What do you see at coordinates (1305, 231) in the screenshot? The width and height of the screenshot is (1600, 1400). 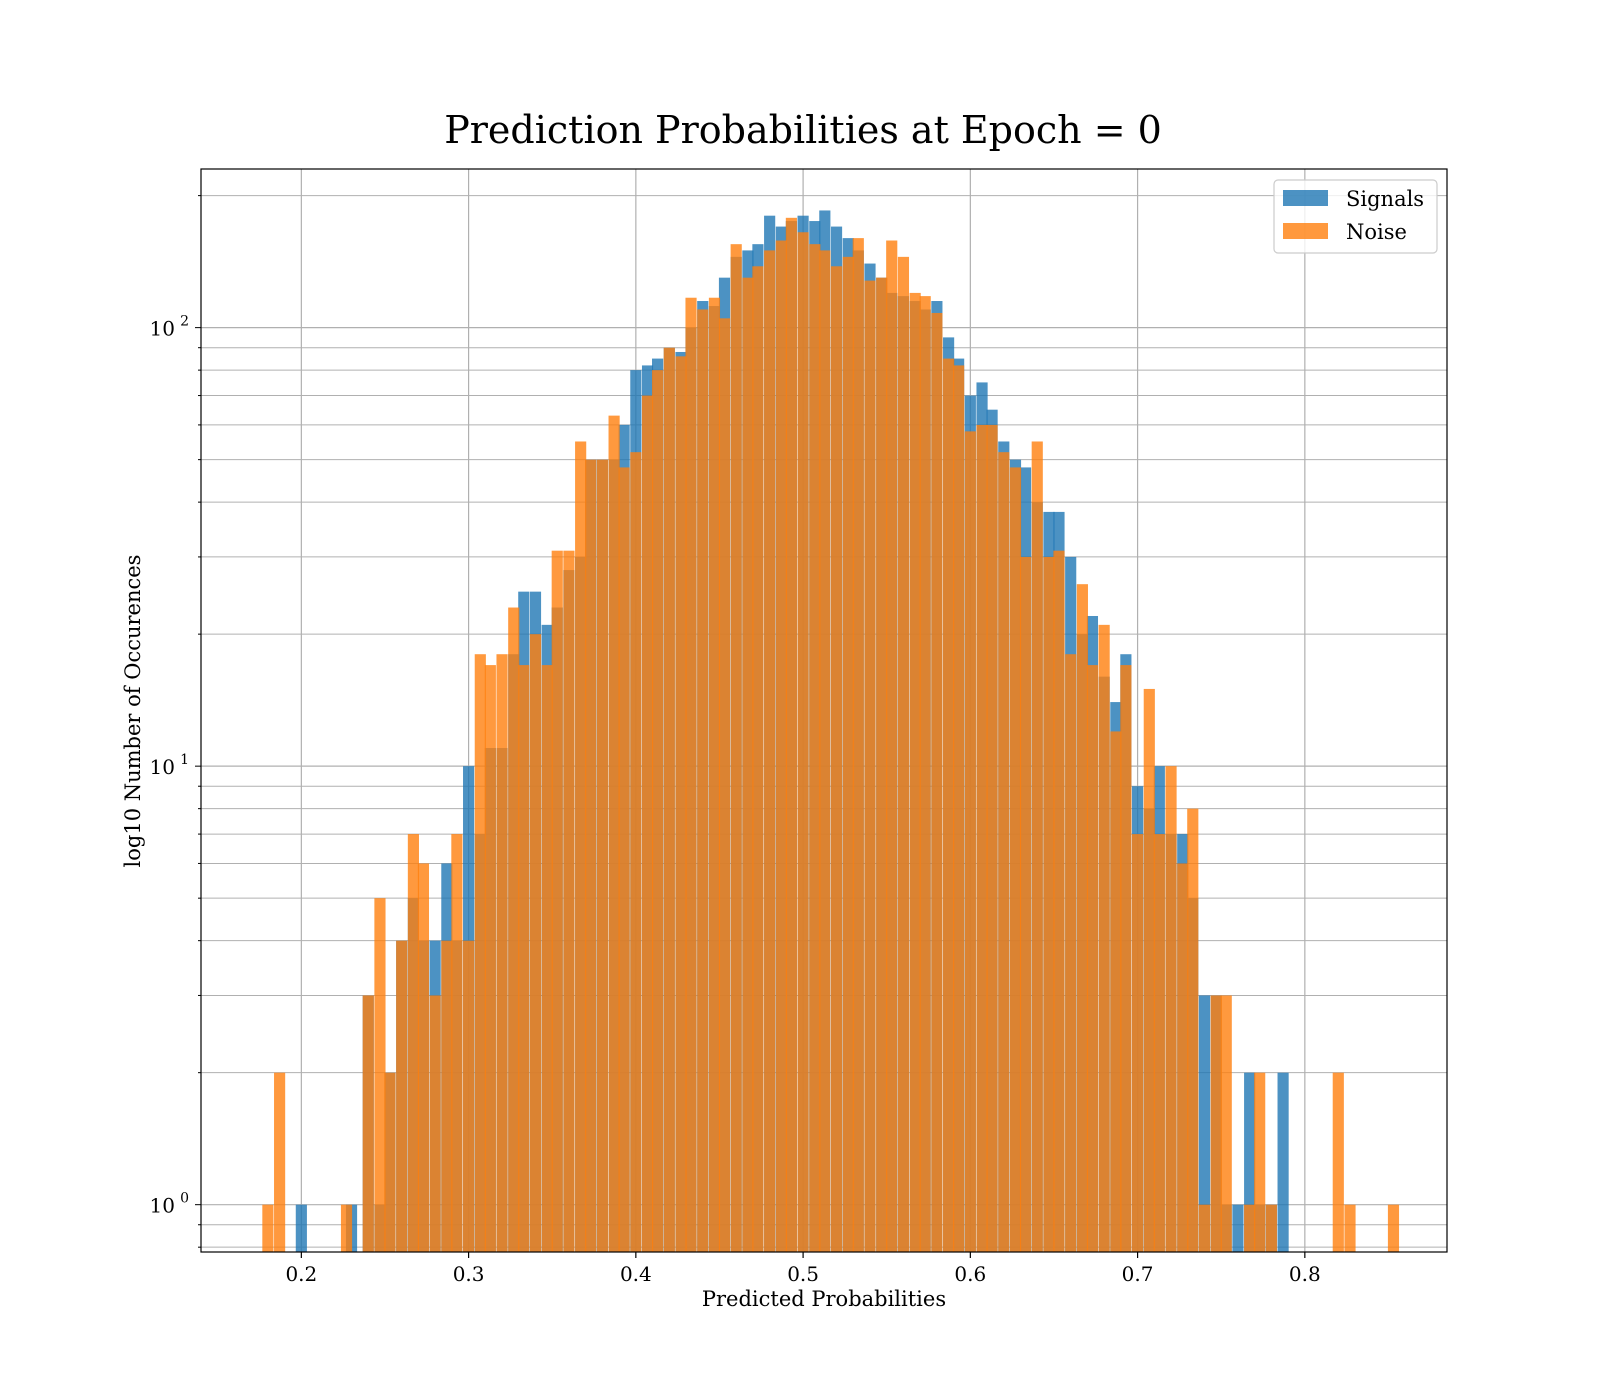 I see `legend-swatch-noise` at bounding box center [1305, 231].